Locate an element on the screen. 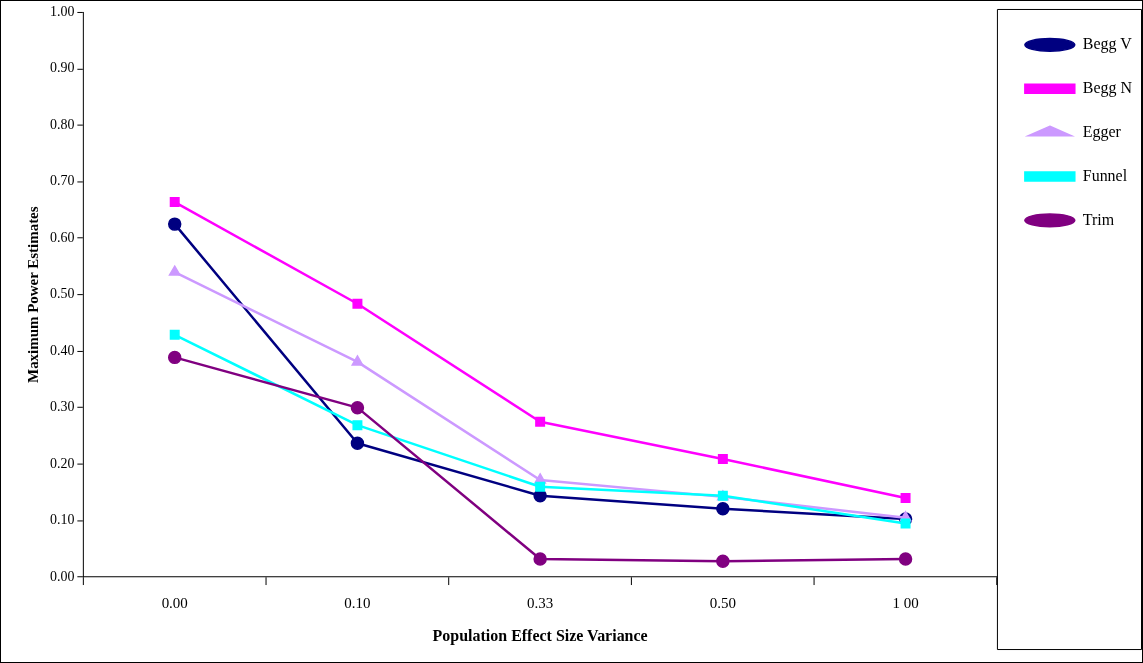  legend-label: Egger is located at coordinates (1102, 131).